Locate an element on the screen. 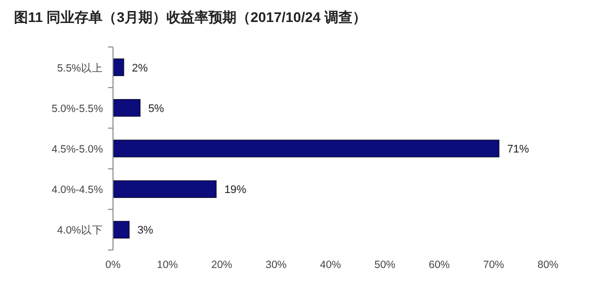 This screenshot has height=298, width=600. x-tick-label: 70% is located at coordinates (493, 265).